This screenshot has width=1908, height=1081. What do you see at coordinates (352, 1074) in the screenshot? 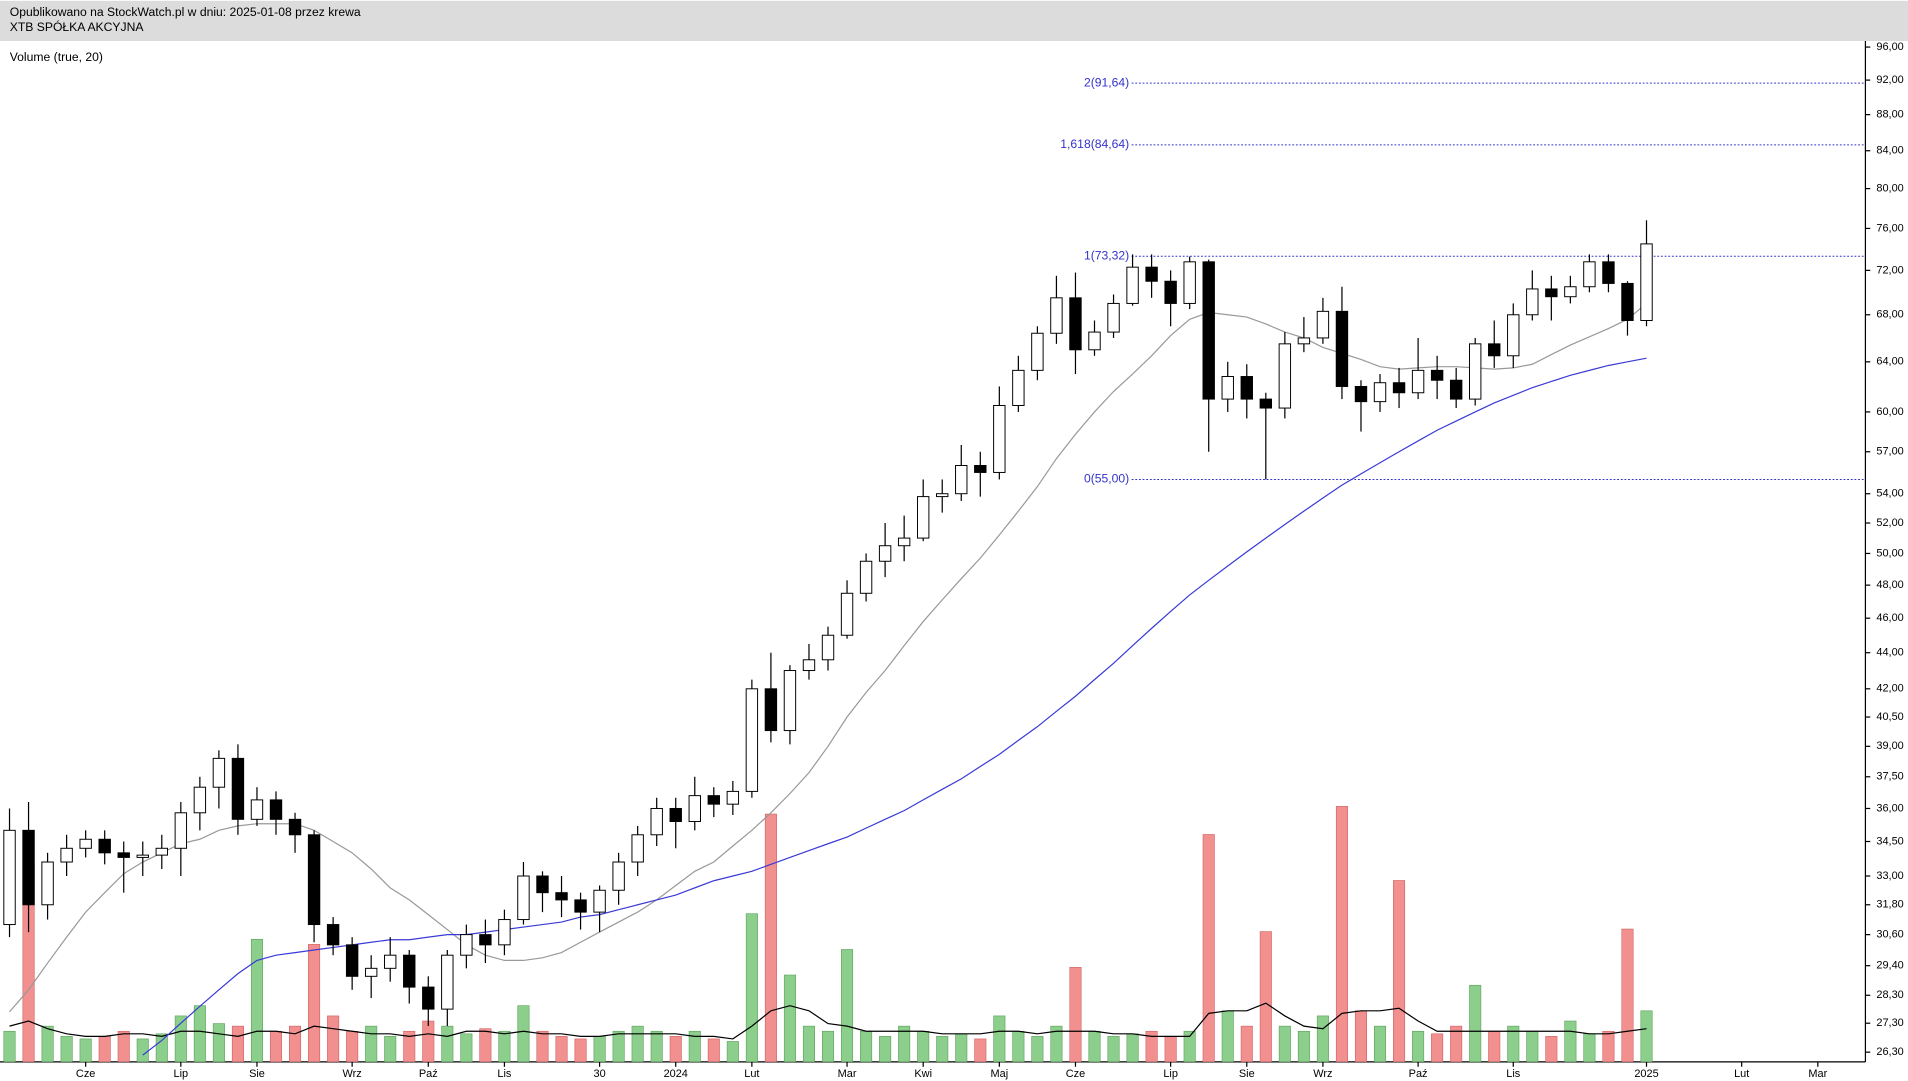
I see `x-tick-label: Wrz` at bounding box center [352, 1074].